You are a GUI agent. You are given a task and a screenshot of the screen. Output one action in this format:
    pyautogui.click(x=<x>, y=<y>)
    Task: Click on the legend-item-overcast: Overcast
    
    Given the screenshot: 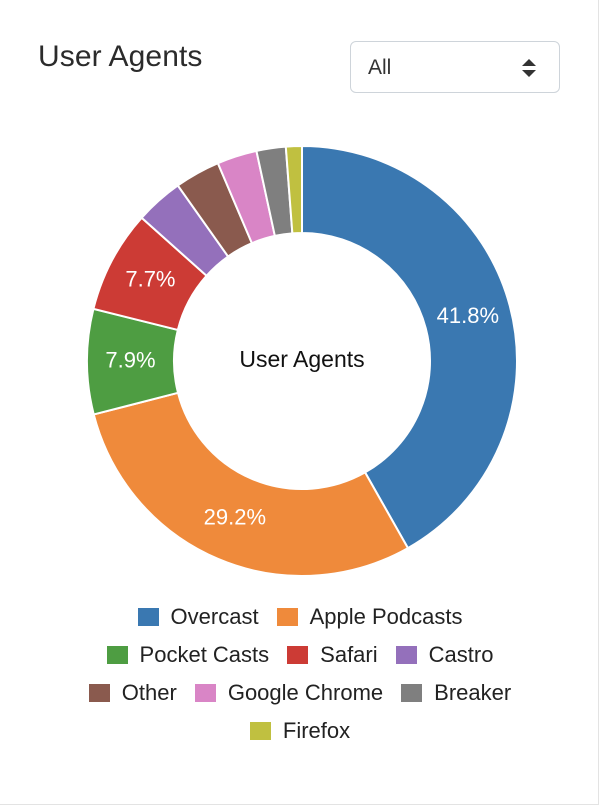 What is the action you would take?
    pyautogui.click(x=198, y=617)
    